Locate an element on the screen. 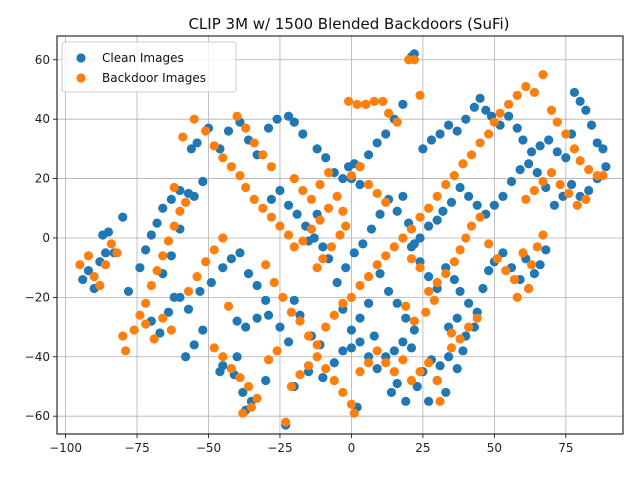 This screenshot has height=480, width=640. y-tick-label: −20 is located at coordinates (37, 297).